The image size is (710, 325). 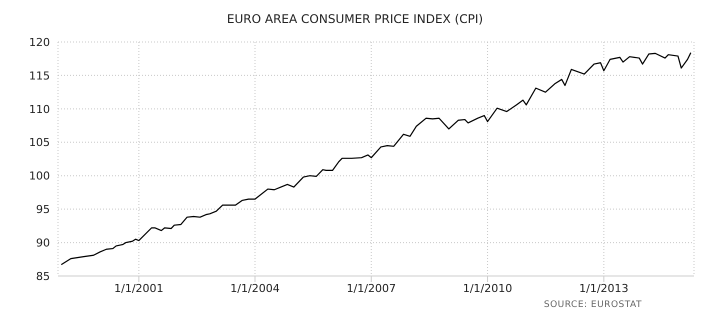 I want to click on x-tick-label: 1/1/2007, so click(x=371, y=288).